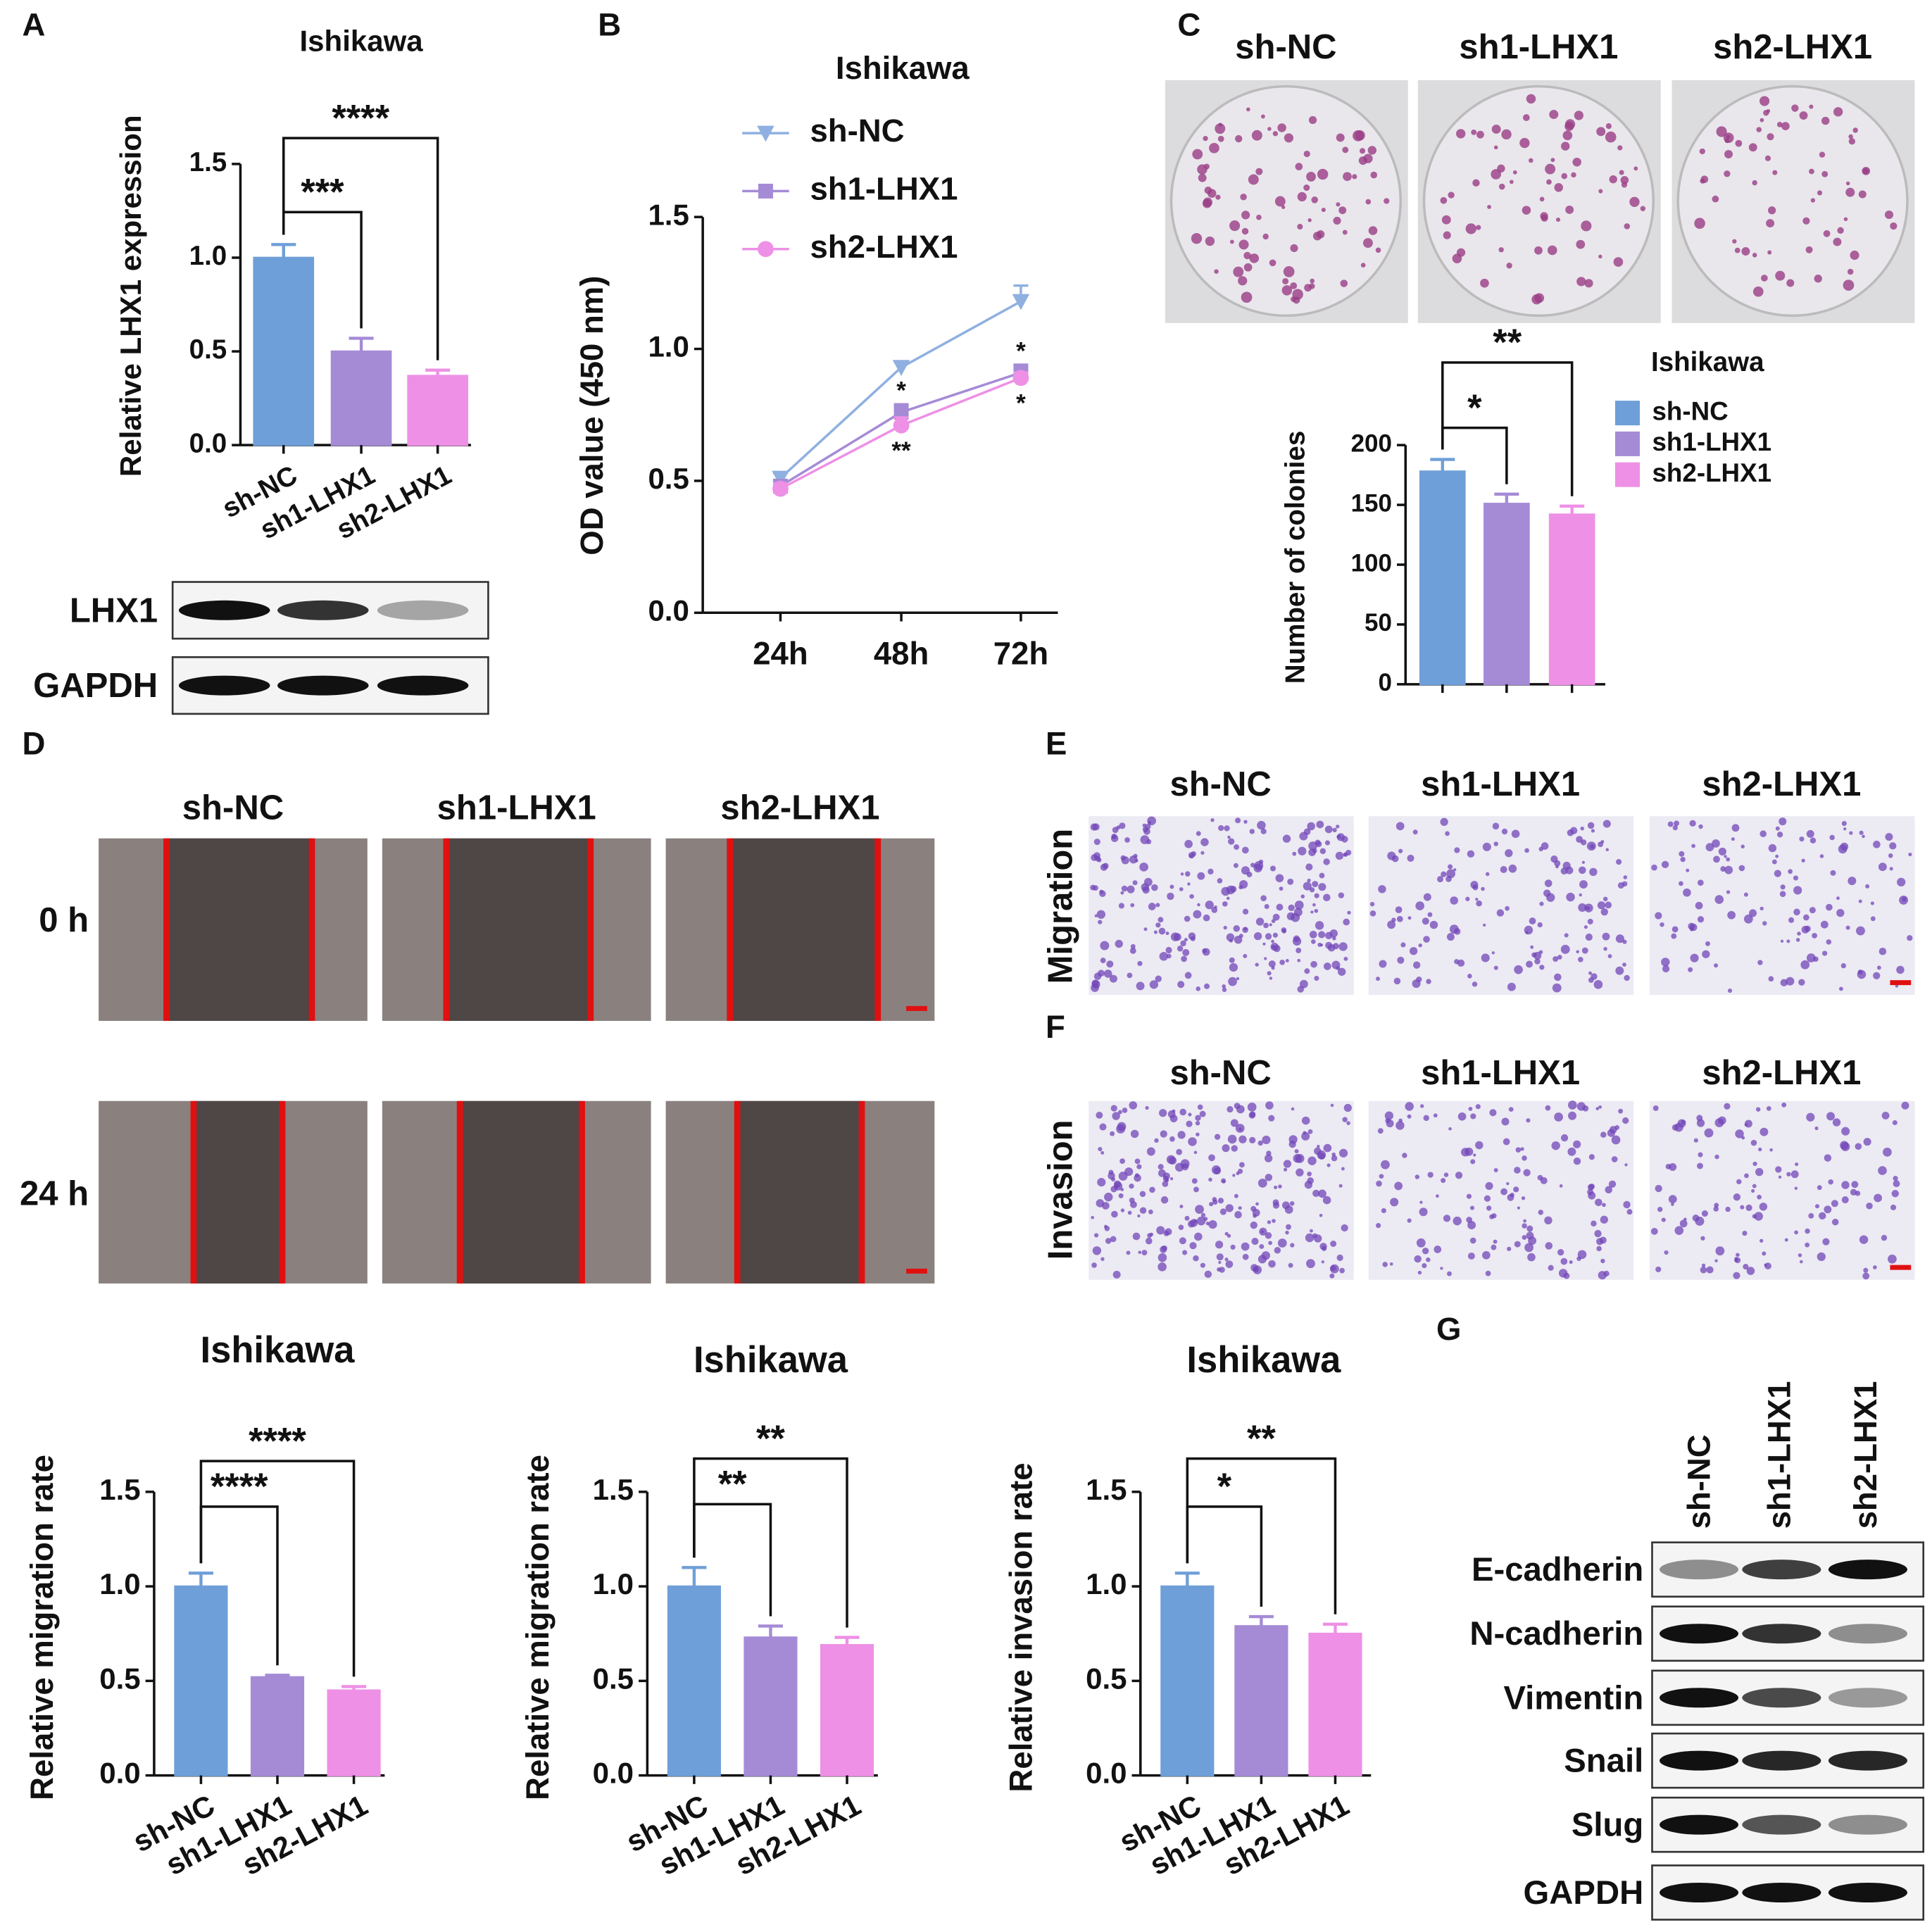 The width and height of the screenshot is (1932, 1932). I want to click on y-axis-label: Relative invasion rate, so click(1021, 1627).